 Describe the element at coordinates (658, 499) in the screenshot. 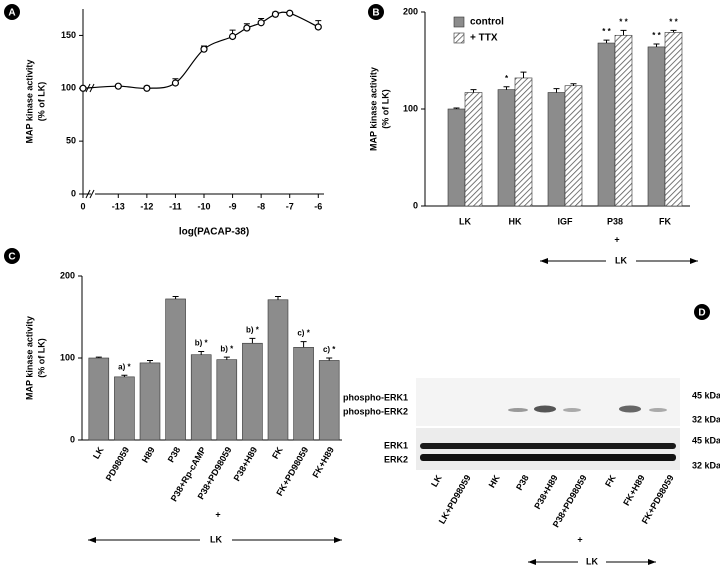

I see `lane-label: FK+PD98059` at that location.